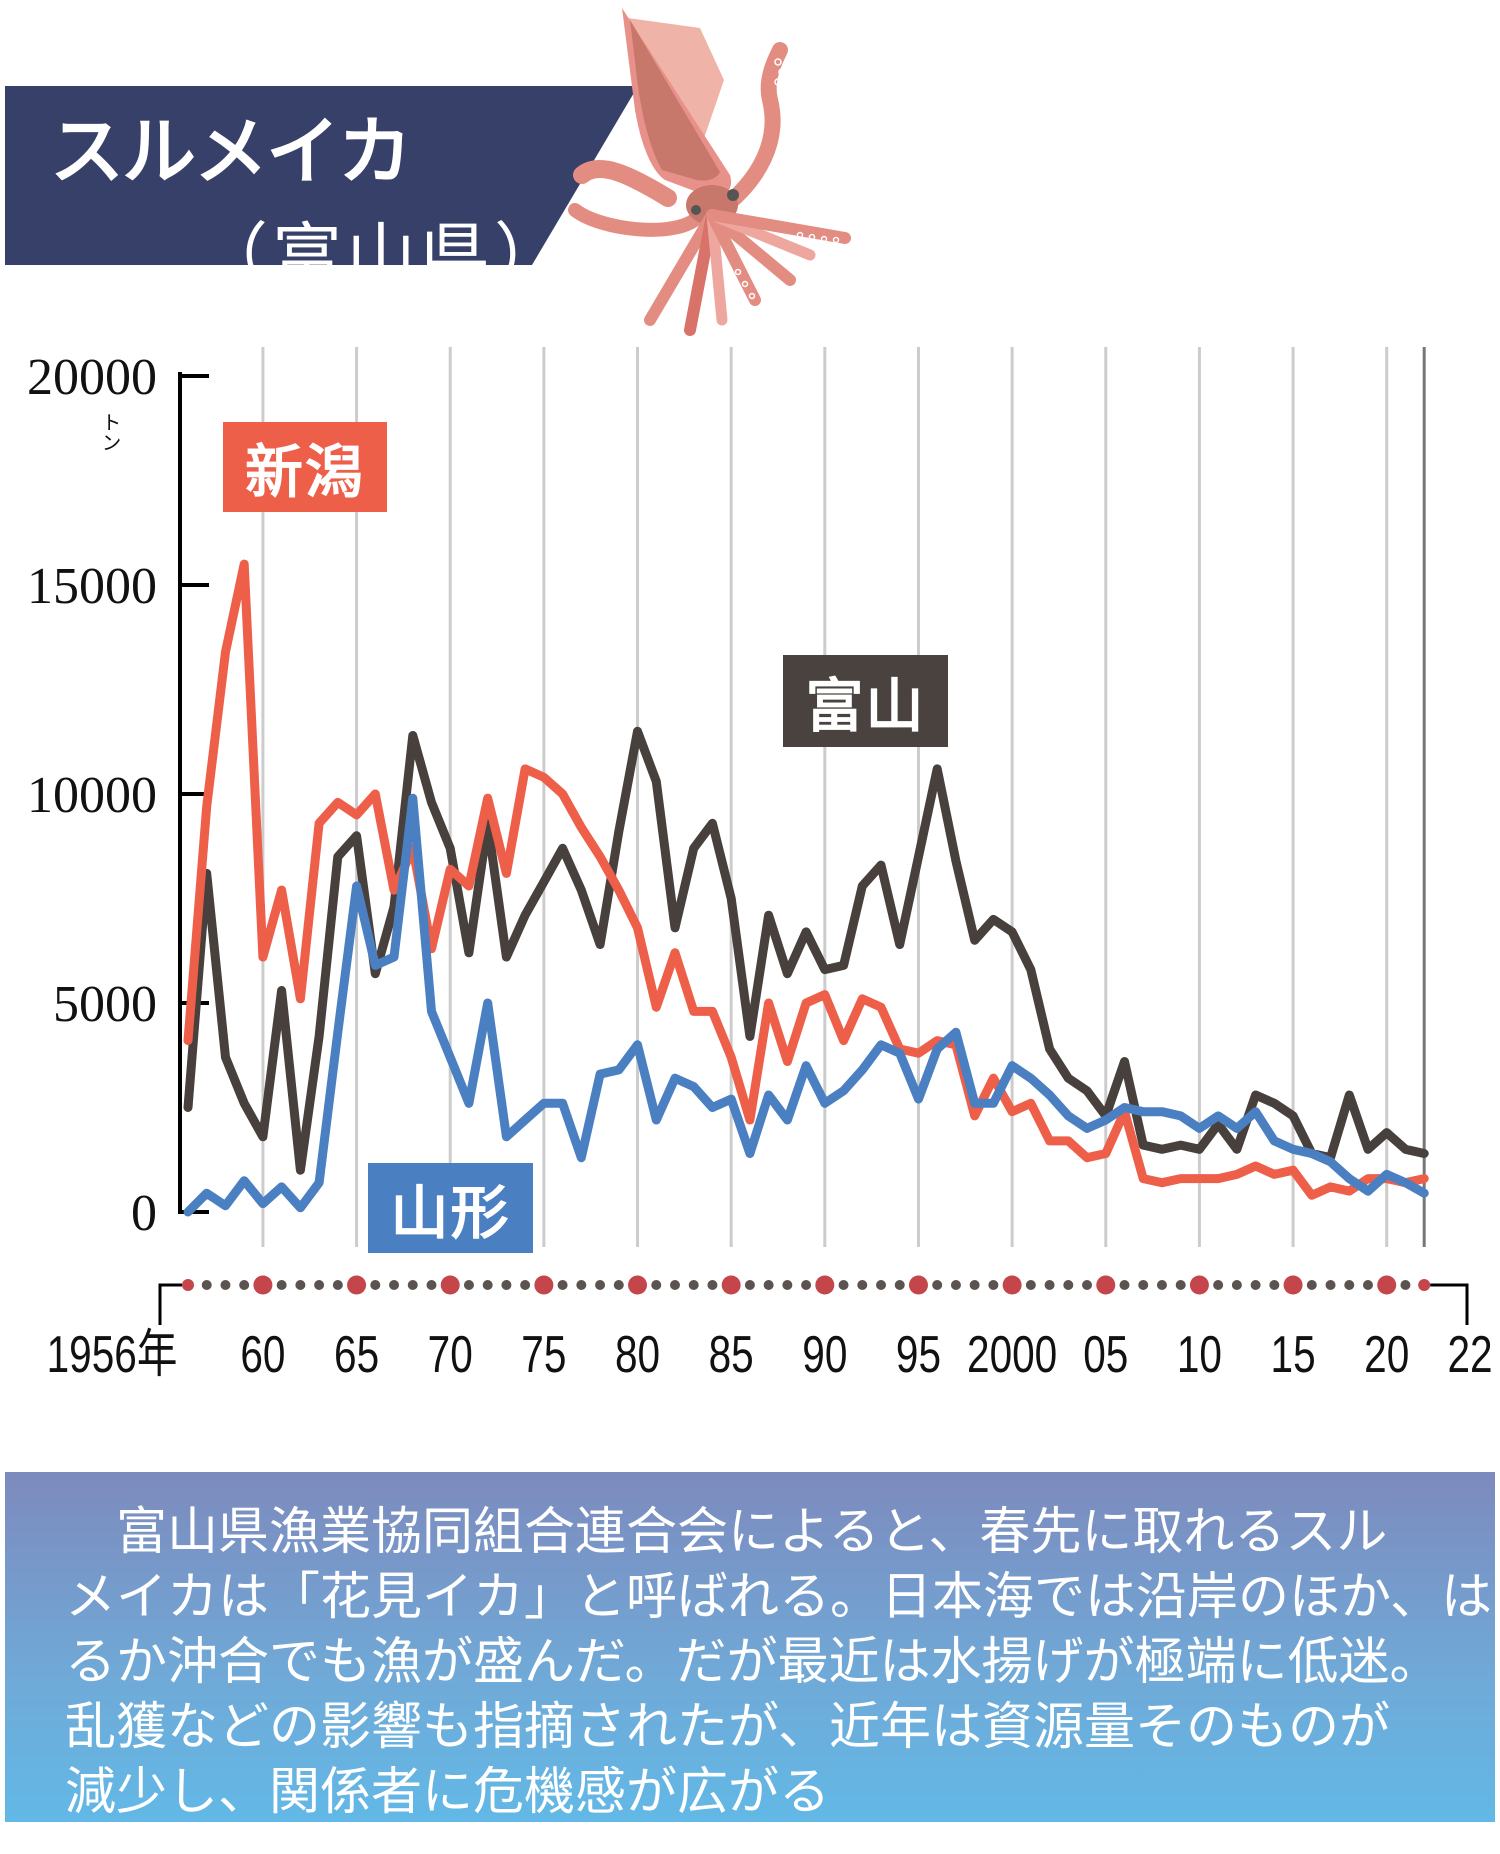 The height and width of the screenshot is (1854, 1500). What do you see at coordinates (383, 256) in the screenshot?
I see `chart-subtitle: （富山県）` at bounding box center [383, 256].